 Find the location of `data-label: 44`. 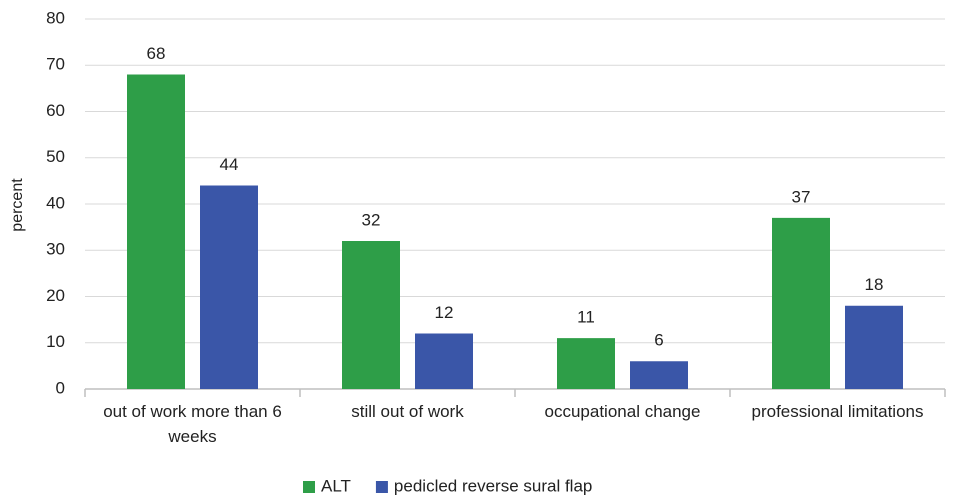

data-label: 44 is located at coordinates (229, 164).